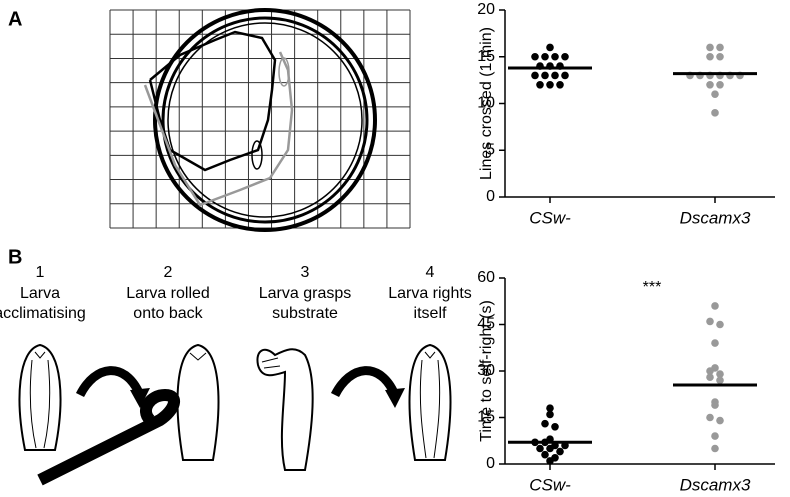  I want to click on arena-illustration, so click(260, 120).